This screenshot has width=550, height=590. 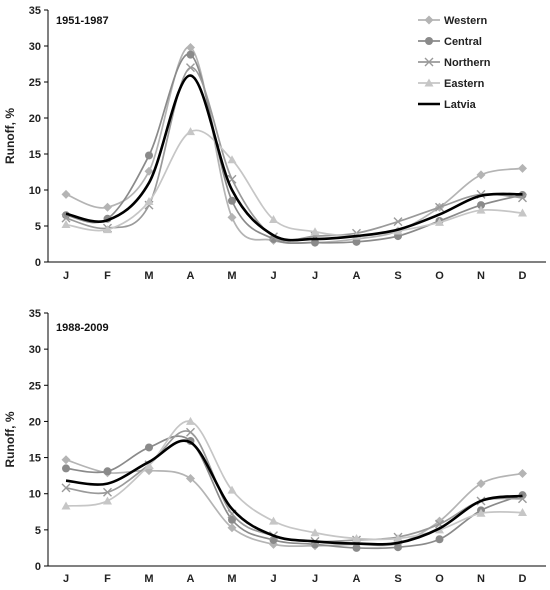 What do you see at coordinates (465, 21) in the screenshot?
I see `legend-western-label: Western` at bounding box center [465, 21].